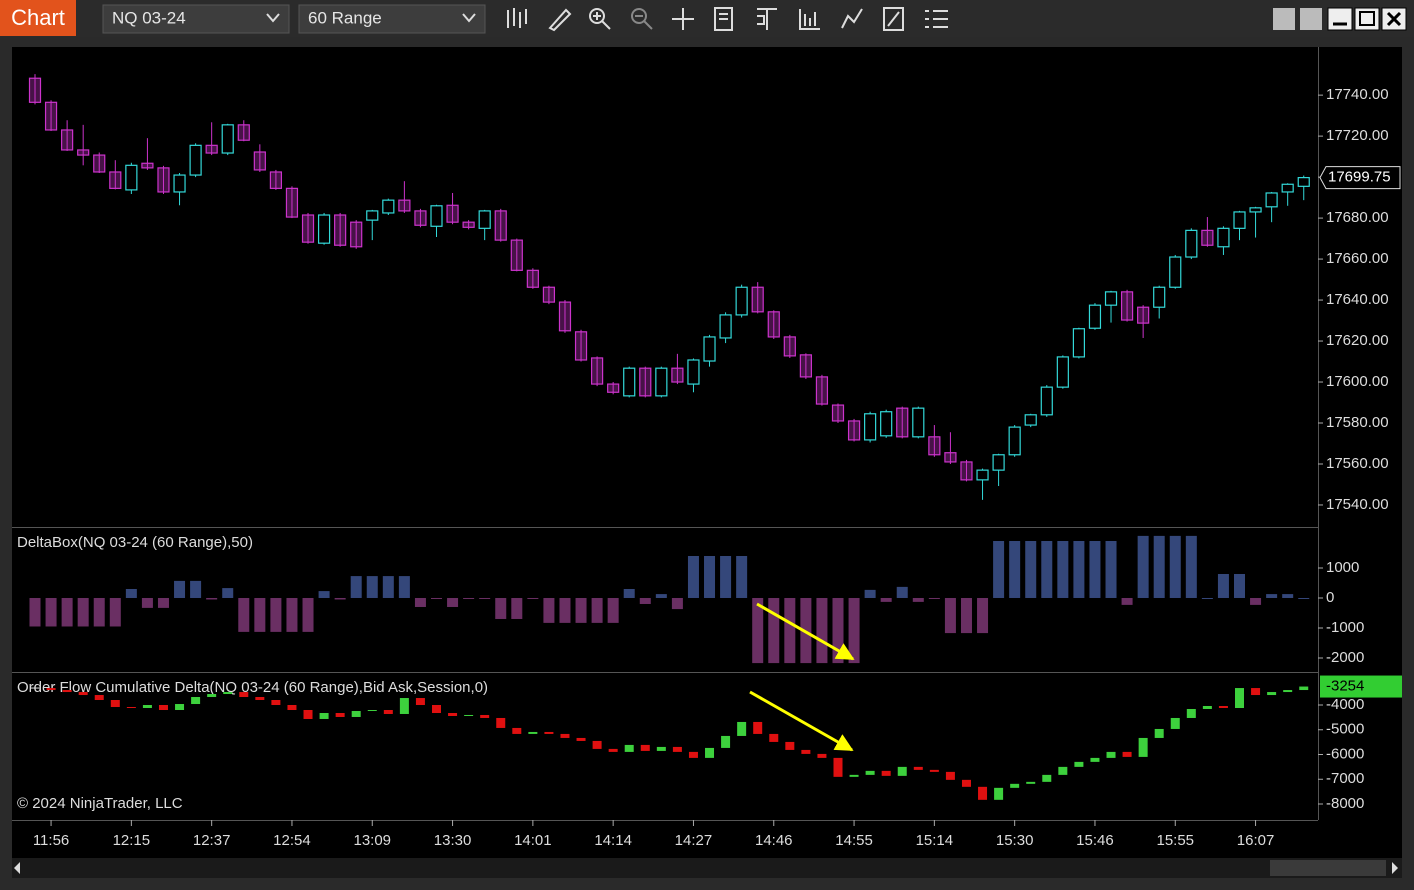 Image resolution: width=1414 pixels, height=890 pixels. I want to click on scrollbar, so click(707, 868).